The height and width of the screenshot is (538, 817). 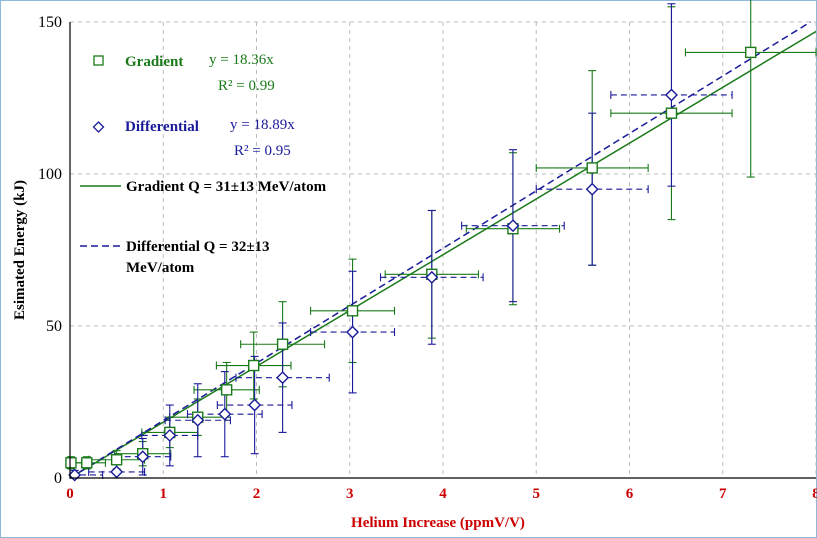 I want to click on gradient-error-bar, so click(x=750, y=89).